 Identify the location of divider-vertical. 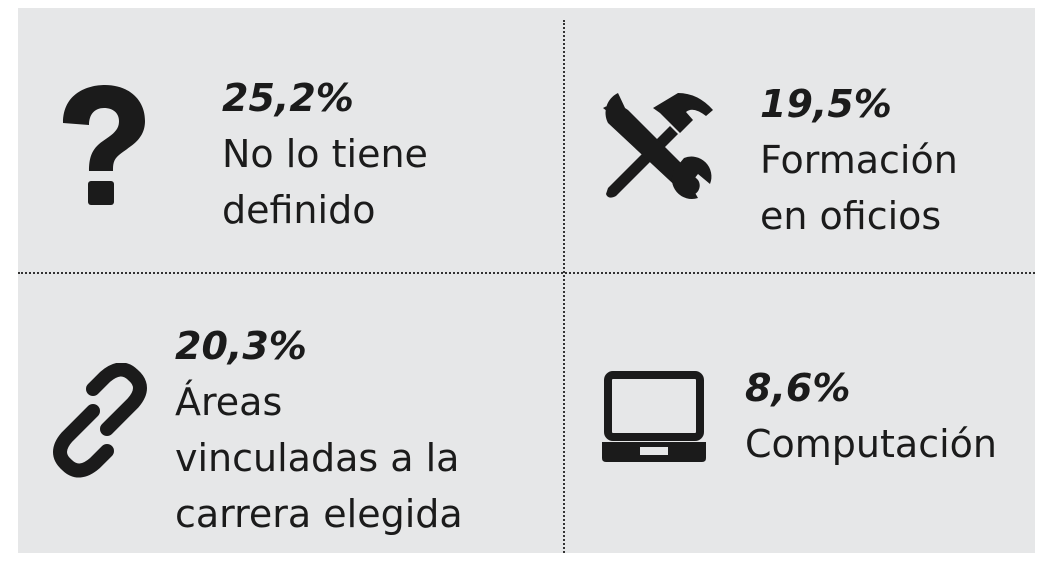
(564, 286).